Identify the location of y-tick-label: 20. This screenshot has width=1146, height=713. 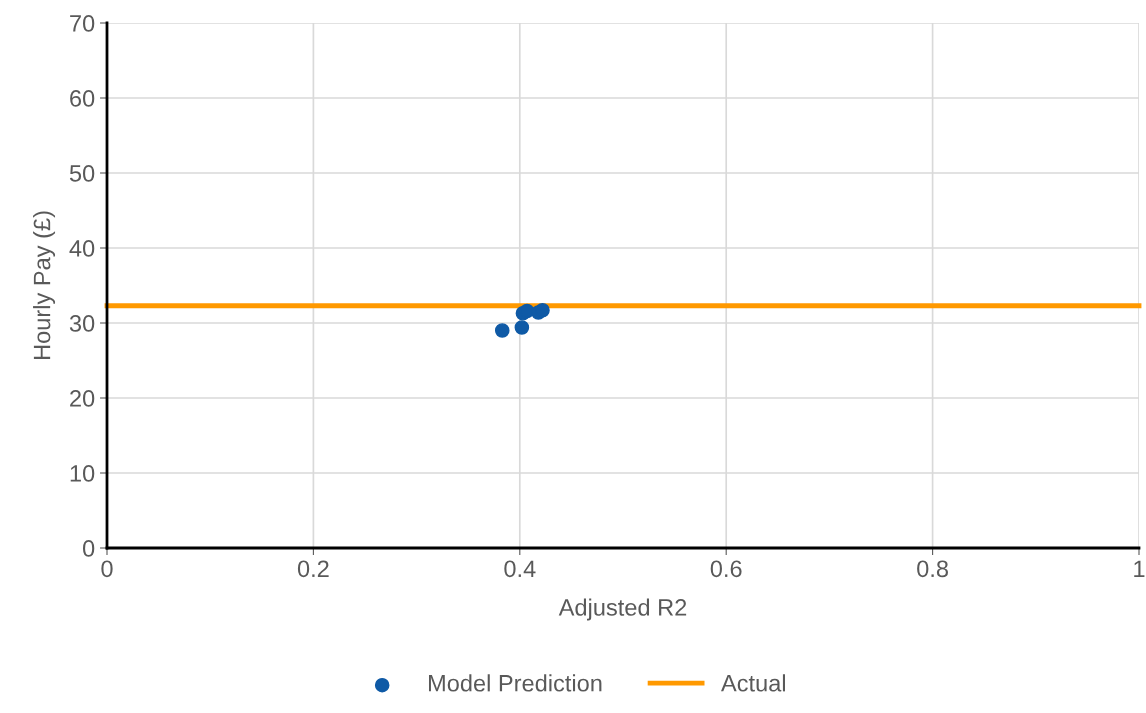
(82, 398).